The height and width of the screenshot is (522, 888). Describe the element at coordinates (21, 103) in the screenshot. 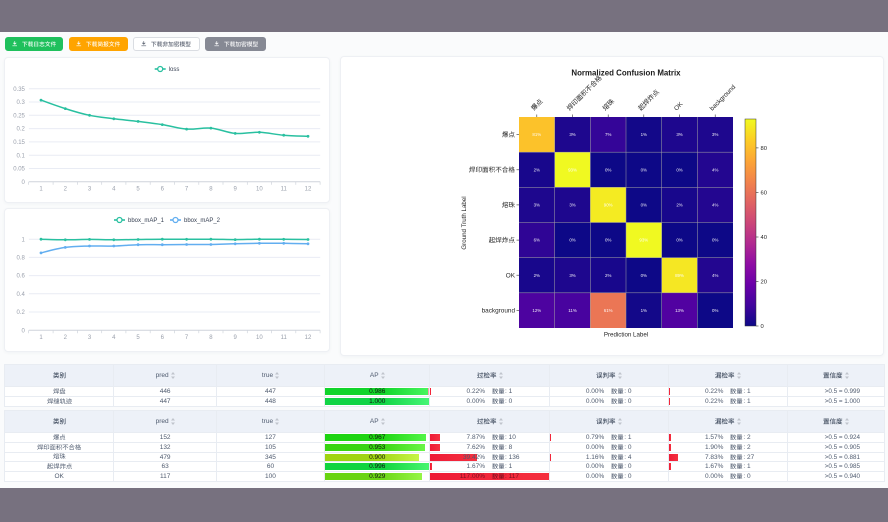

I see `svg-text: 0.3` at that location.